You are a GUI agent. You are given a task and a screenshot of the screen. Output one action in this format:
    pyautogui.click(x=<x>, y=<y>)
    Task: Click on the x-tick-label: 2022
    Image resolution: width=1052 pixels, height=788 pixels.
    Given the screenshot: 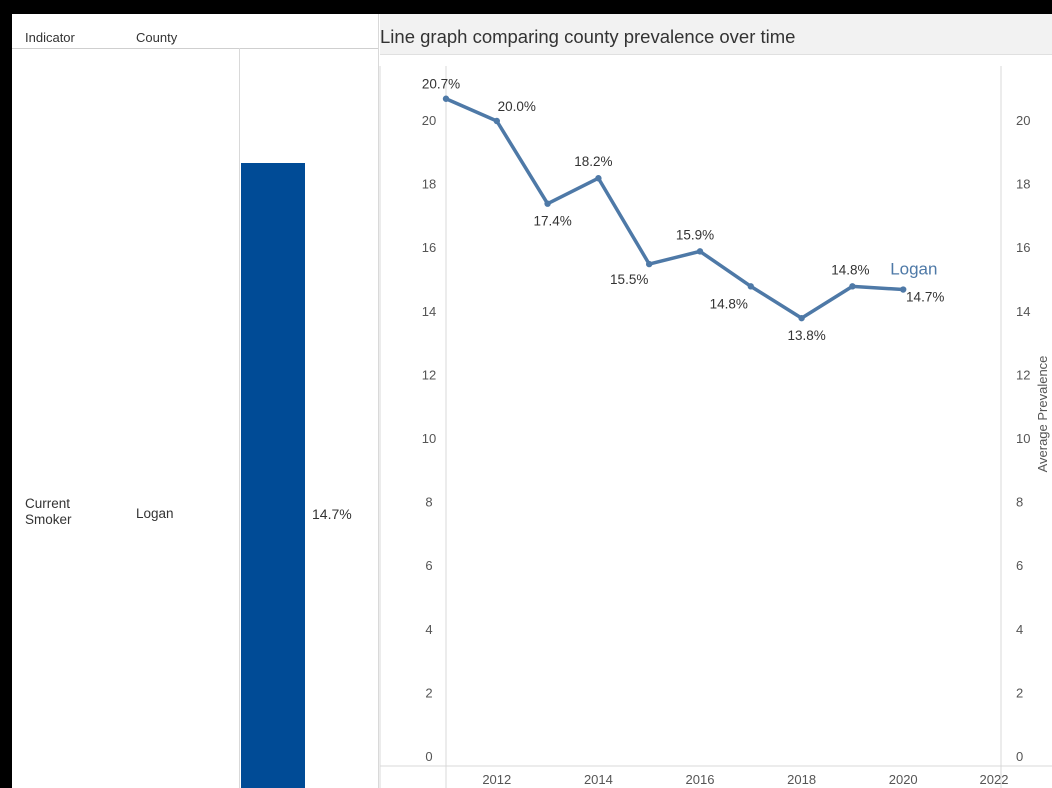 What is the action you would take?
    pyautogui.click(x=994, y=779)
    